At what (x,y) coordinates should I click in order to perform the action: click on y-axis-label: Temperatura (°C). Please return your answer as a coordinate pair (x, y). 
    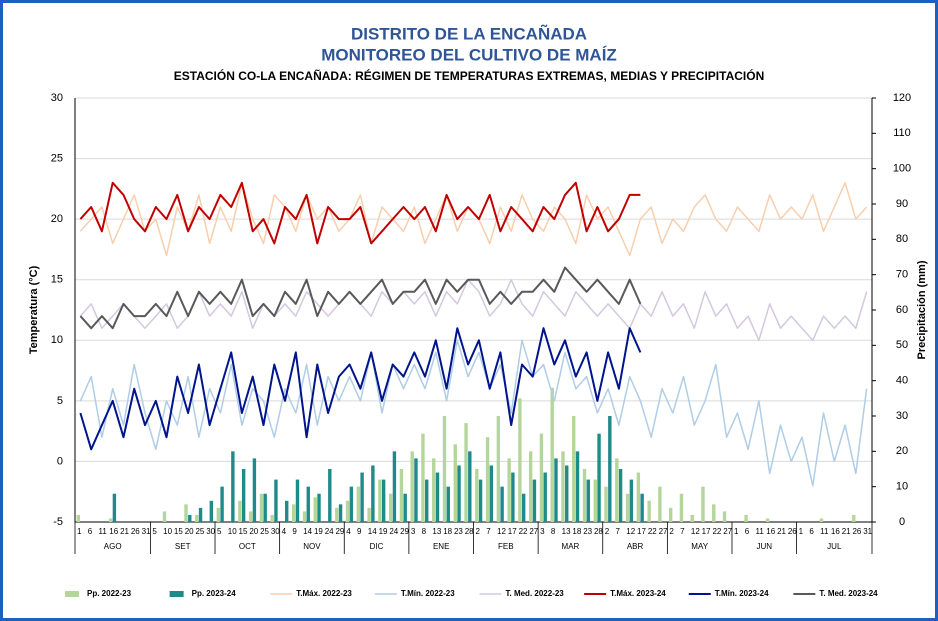
    Looking at the image, I should click on (34, 309).